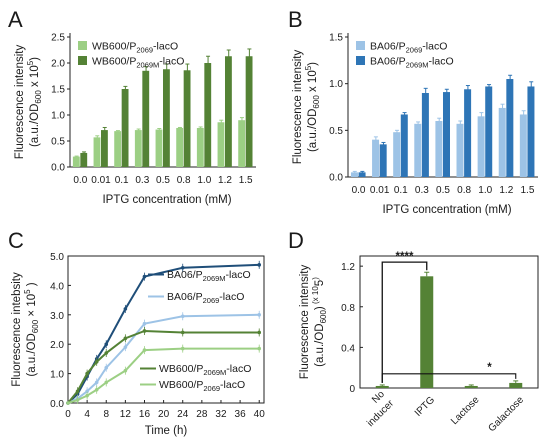  I want to click on x-tick-label: Galactose, so click(506, 414).